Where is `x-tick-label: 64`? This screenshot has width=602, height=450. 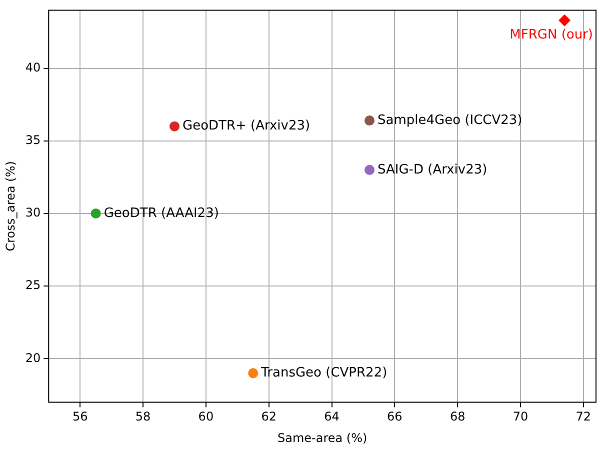
x-tick-label: 64 is located at coordinates (332, 417).